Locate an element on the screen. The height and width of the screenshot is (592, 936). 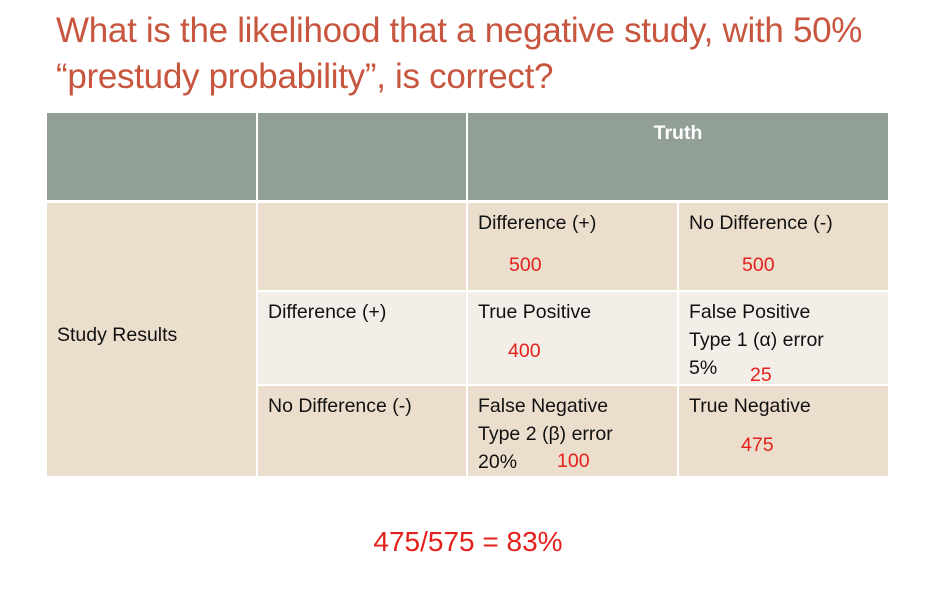
true-positive-count: 400 is located at coordinates (524, 351).